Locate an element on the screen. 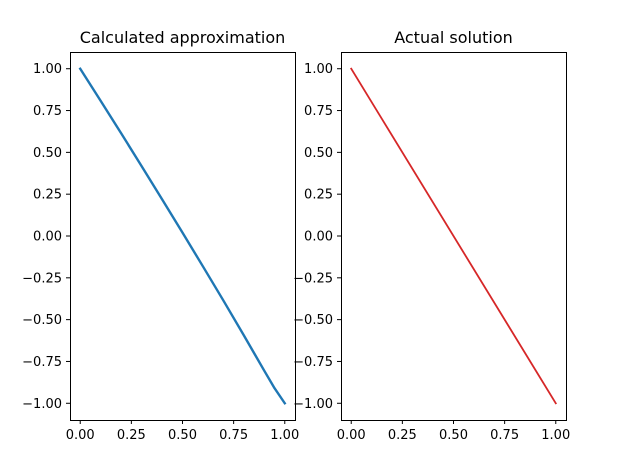 This screenshot has height=468, width=619. chart-title: Actual solution is located at coordinates (453, 37).